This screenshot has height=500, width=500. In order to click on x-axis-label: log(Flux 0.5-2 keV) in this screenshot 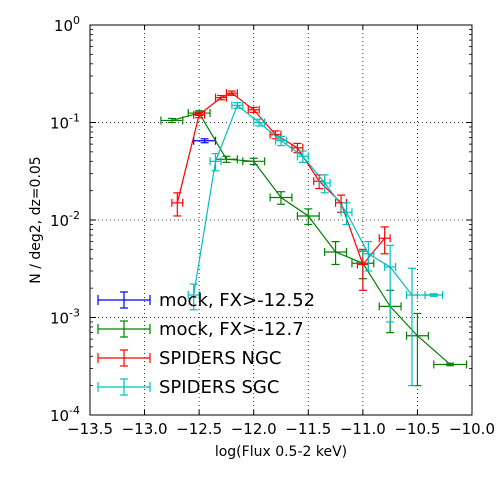, I will do `click(281, 452)`.